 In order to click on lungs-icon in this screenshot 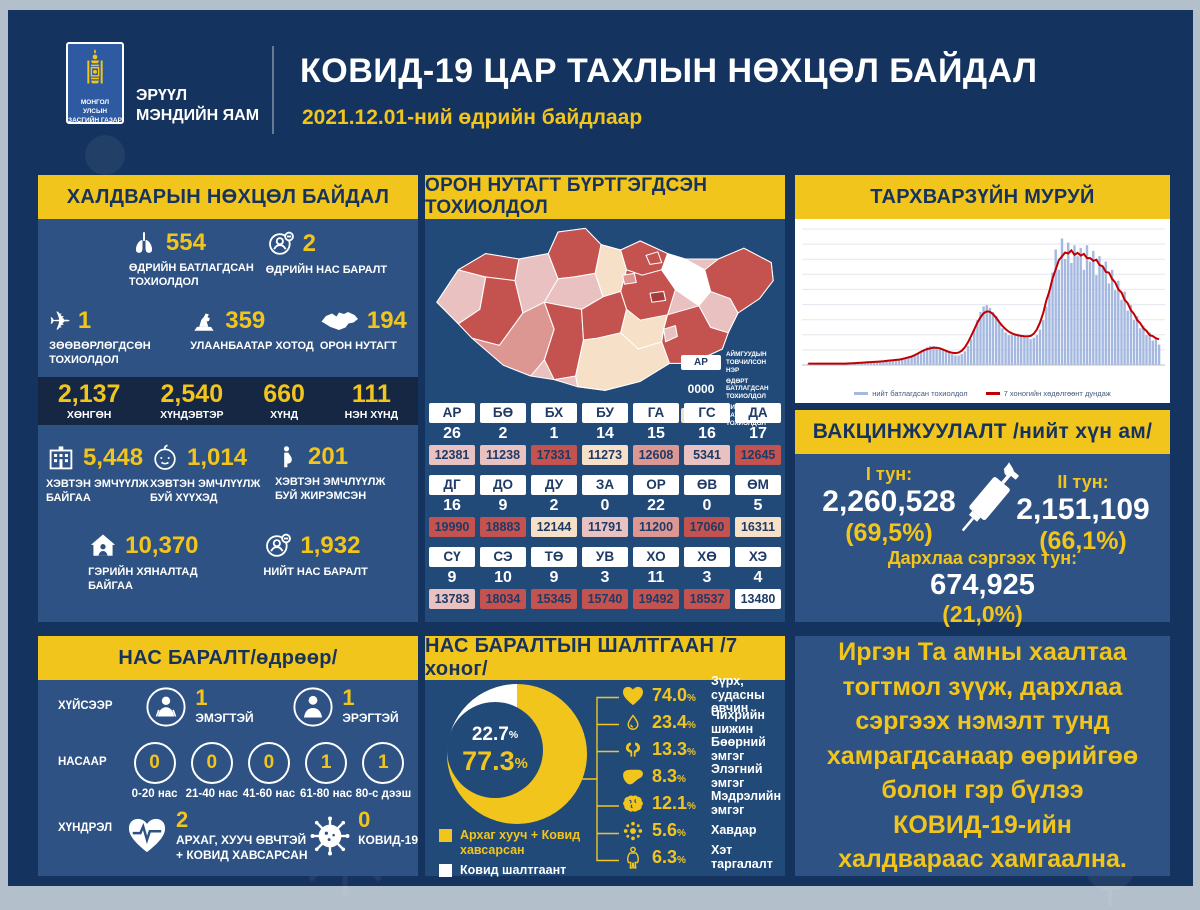, I will do `click(144, 243)`.